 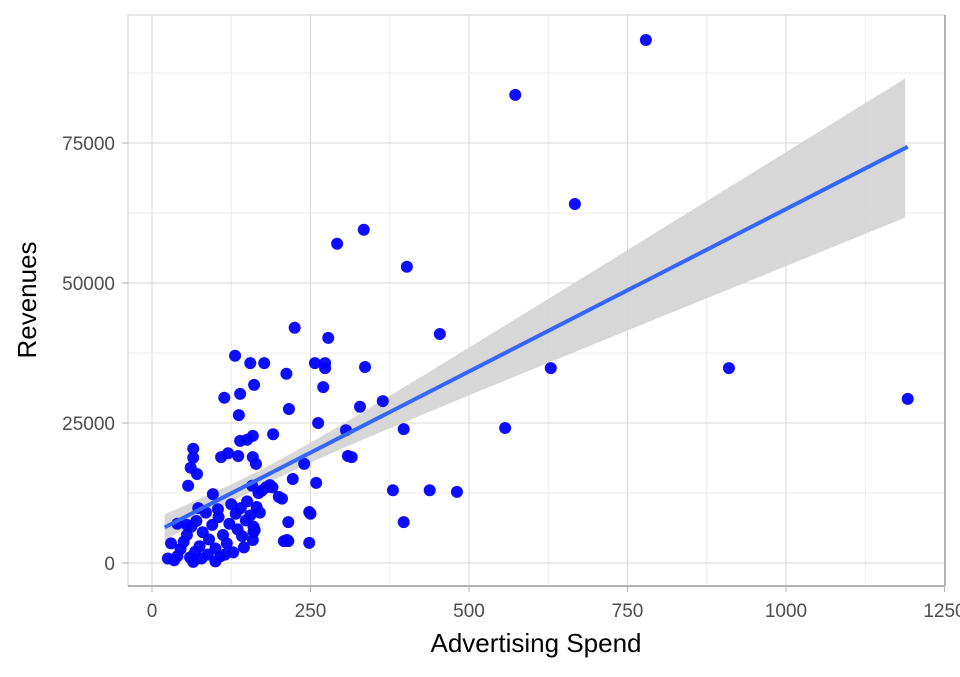 What do you see at coordinates (152, 611) in the screenshot?
I see `x-tick-label: 0` at bounding box center [152, 611].